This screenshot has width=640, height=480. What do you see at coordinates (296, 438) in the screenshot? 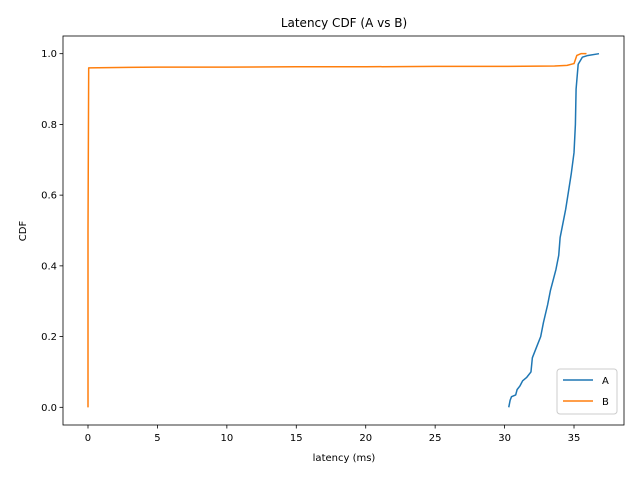
I see `x-tick-label: 15` at bounding box center [296, 438].